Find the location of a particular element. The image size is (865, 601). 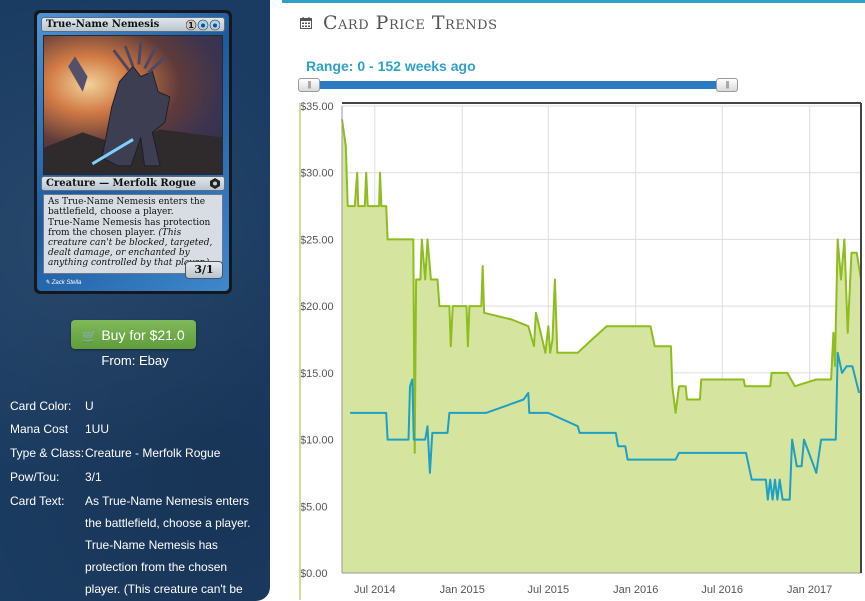

x-tick-label: Jan 2016 is located at coordinates (635, 590).